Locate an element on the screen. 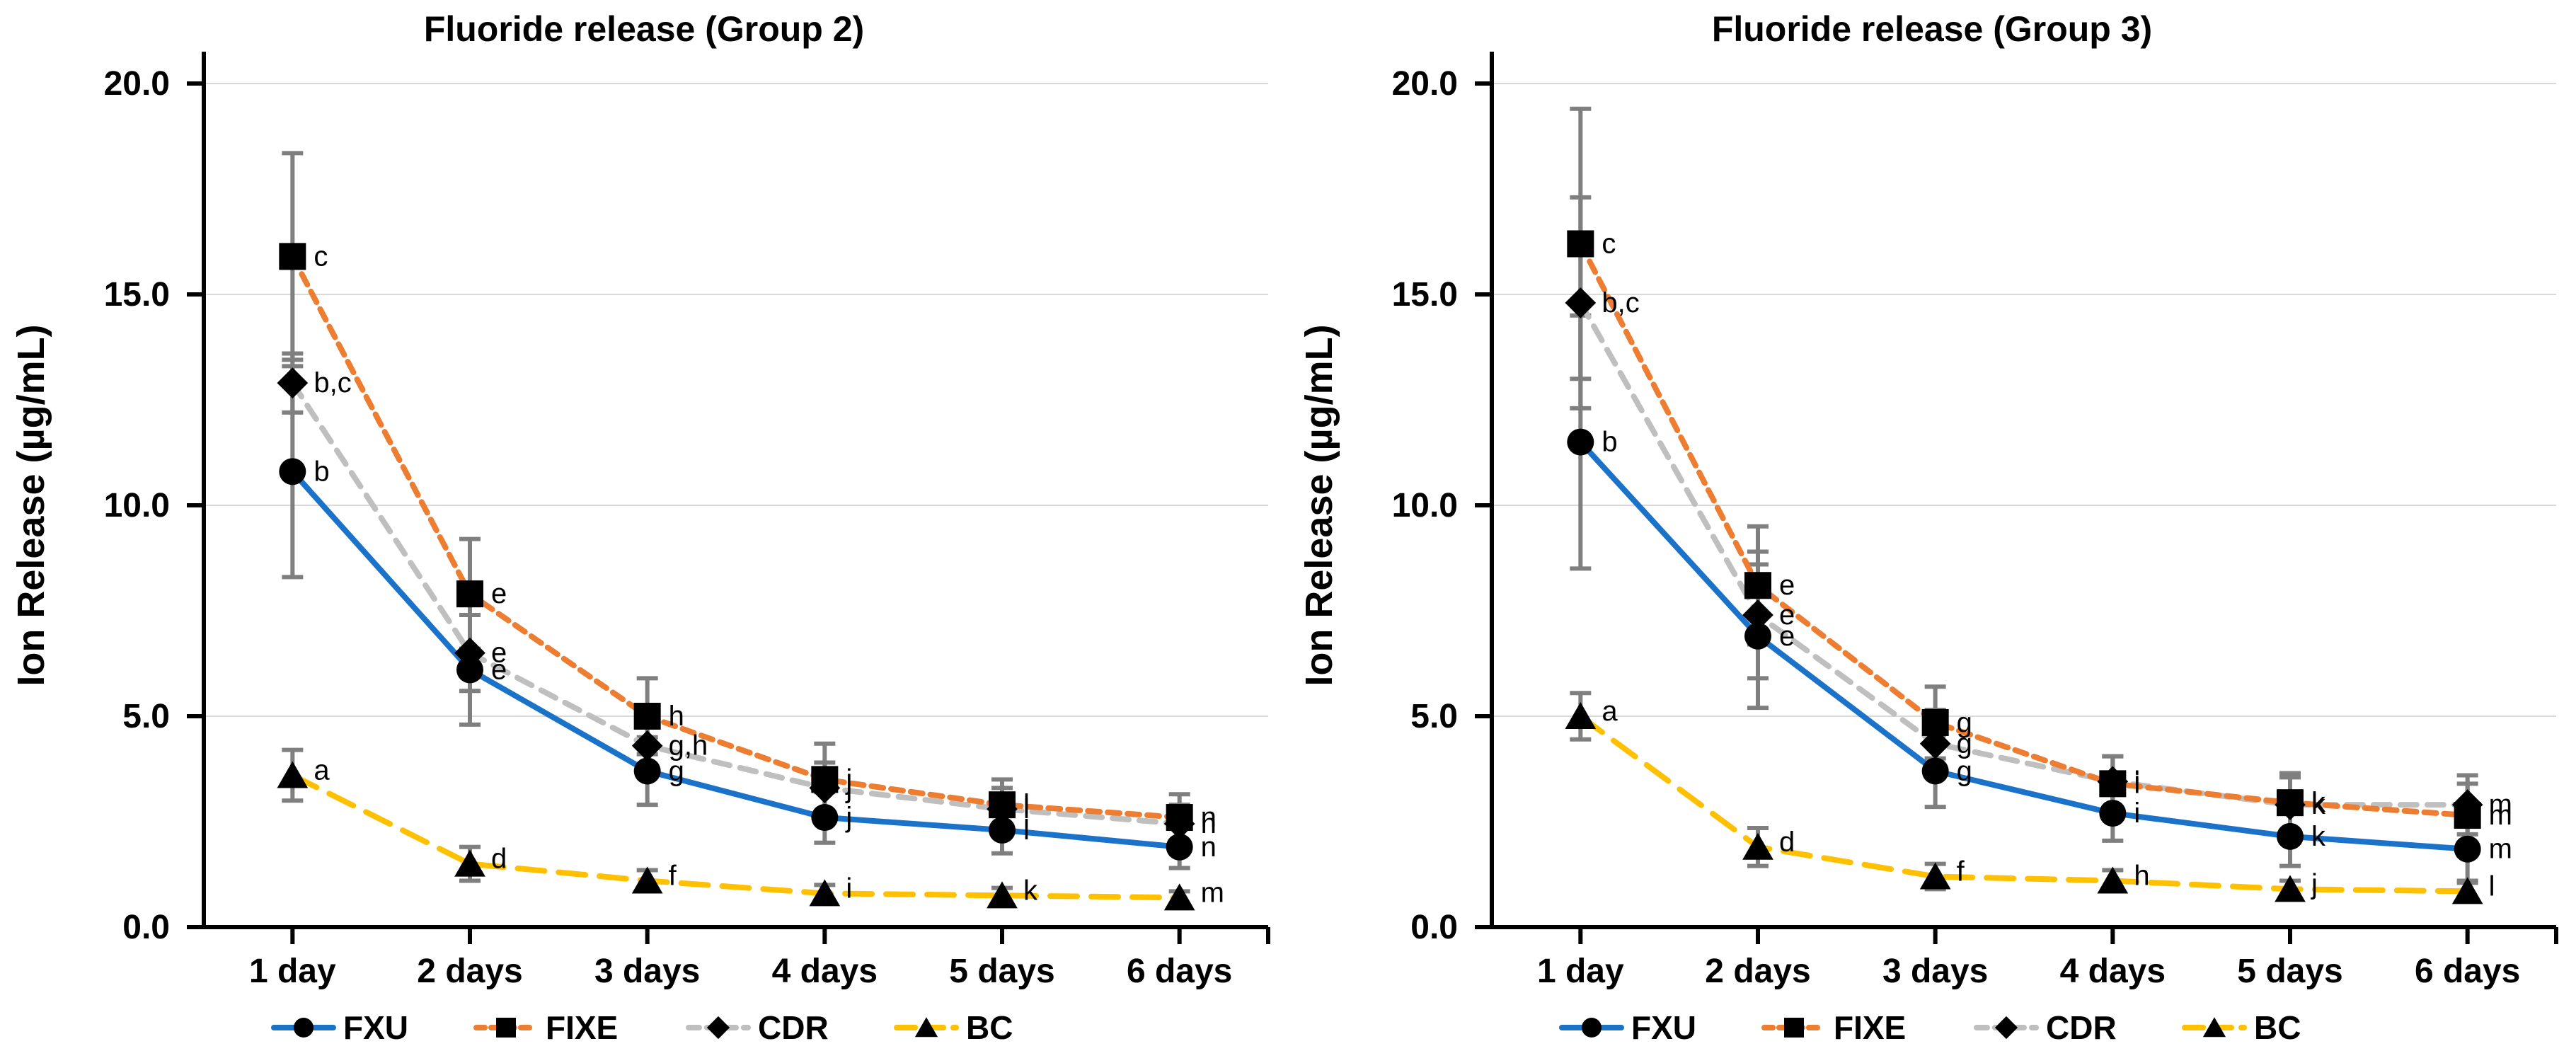 This screenshot has height=1063, width=2576. y-tick-label: 10.0 is located at coordinates (137, 505).